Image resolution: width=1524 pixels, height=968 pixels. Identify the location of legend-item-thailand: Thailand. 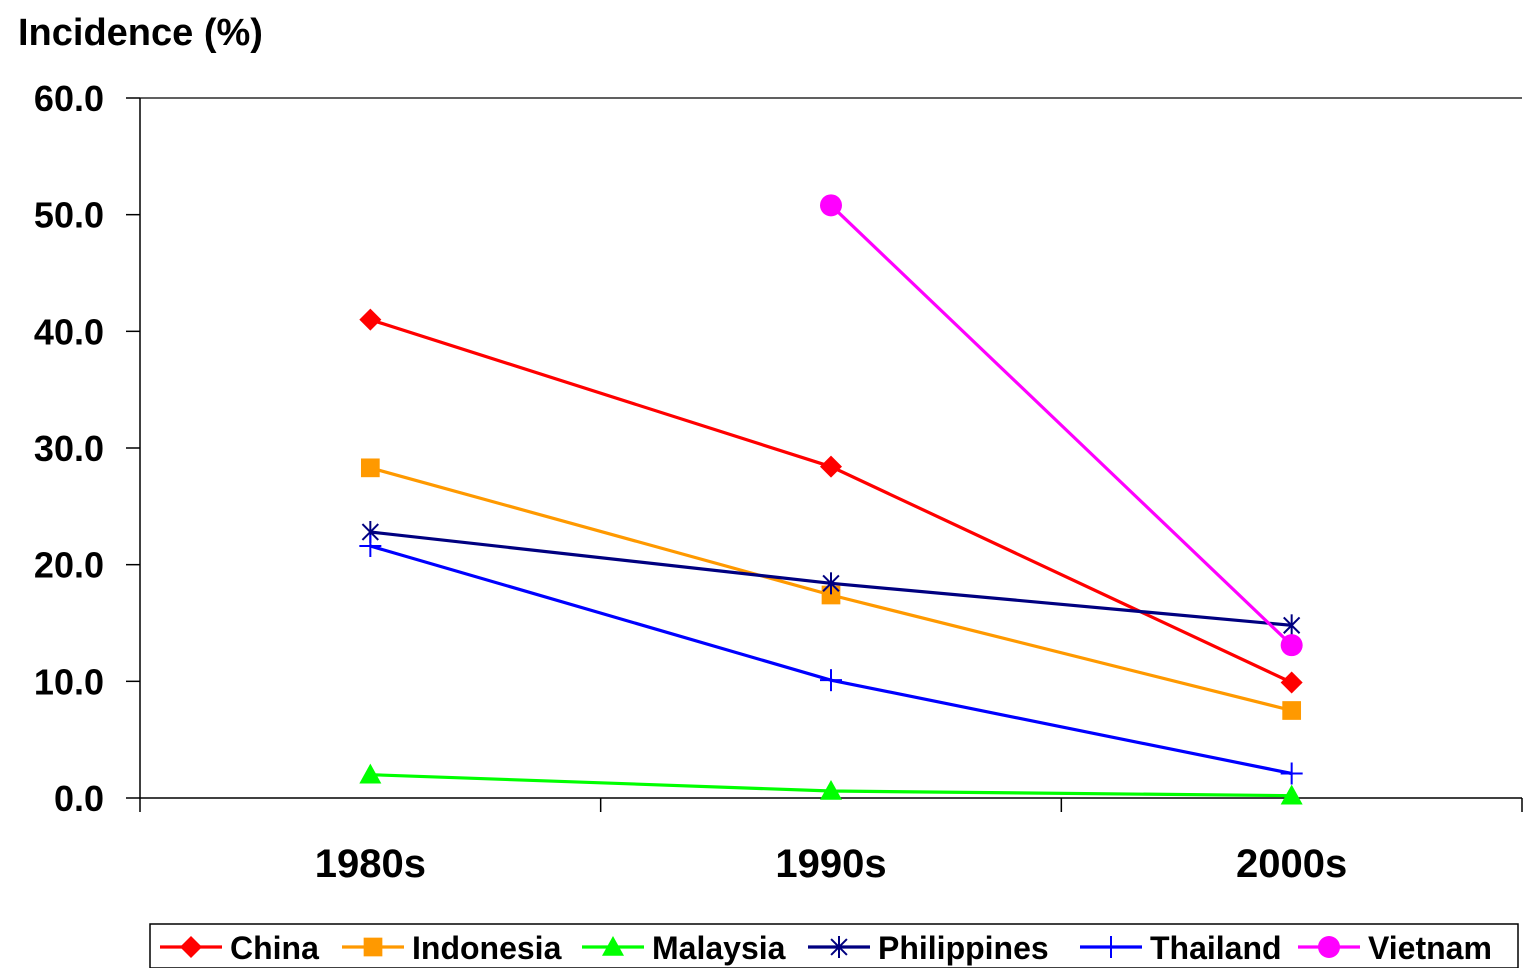
(1181, 948).